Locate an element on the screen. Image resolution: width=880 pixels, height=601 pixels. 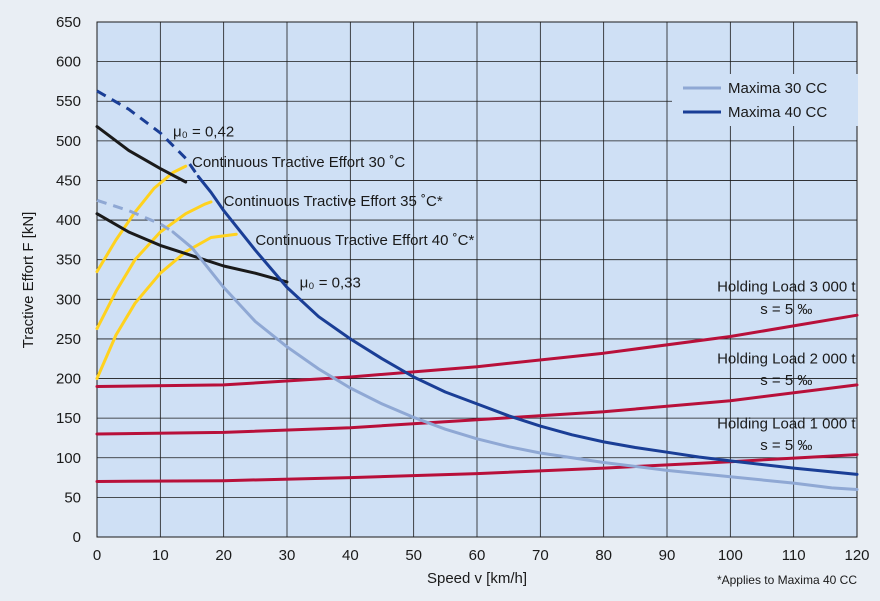
x-tick-labels: 0 10 20 30 40 50 60 70 80 90 100 110 120 is located at coordinates (481, 555).